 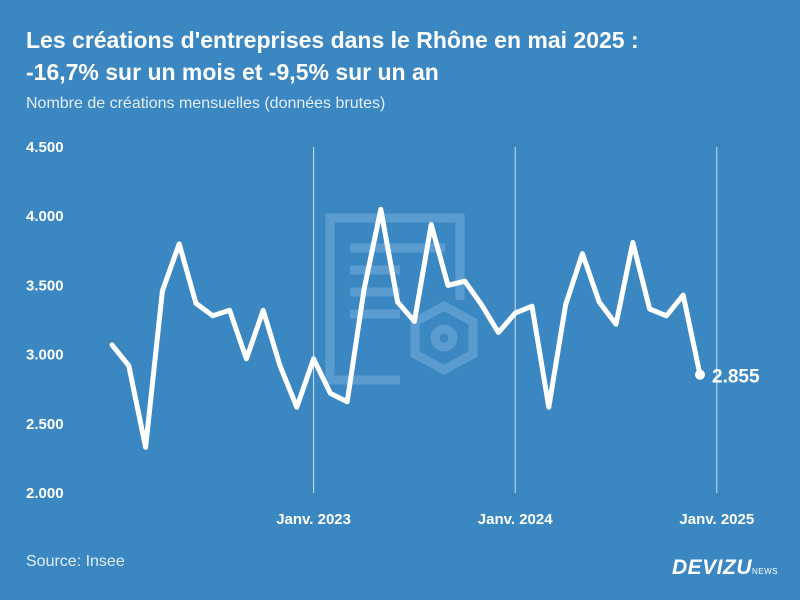 I want to click on y-tick-label: 3.500, so click(x=45, y=285).